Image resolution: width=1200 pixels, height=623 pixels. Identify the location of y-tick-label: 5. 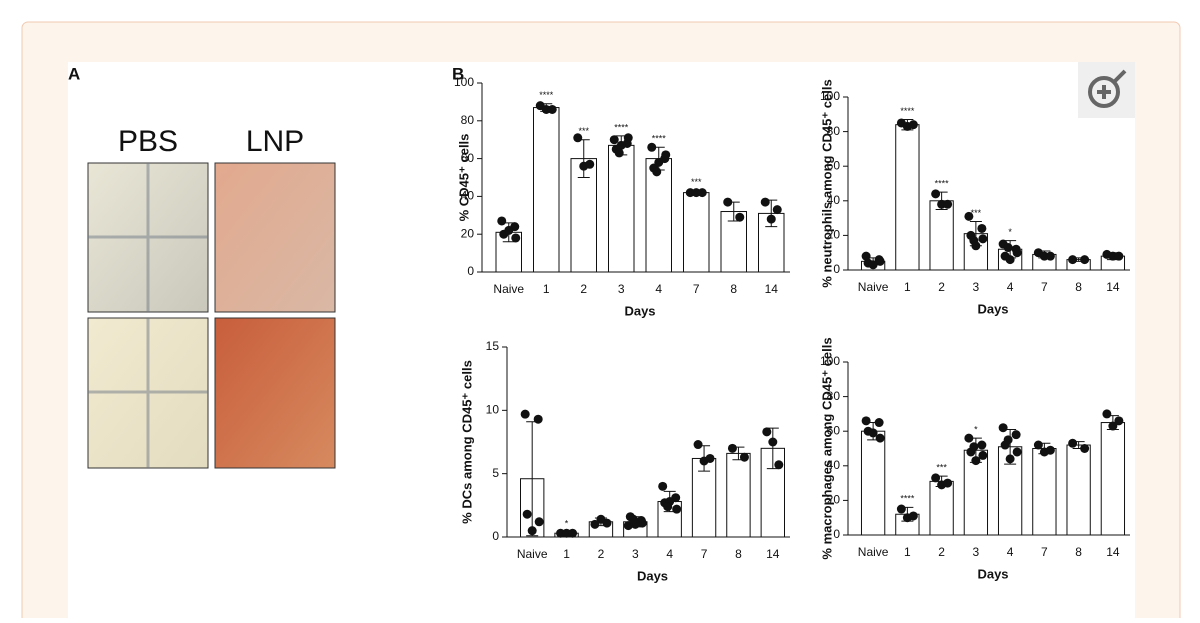
(495, 473).